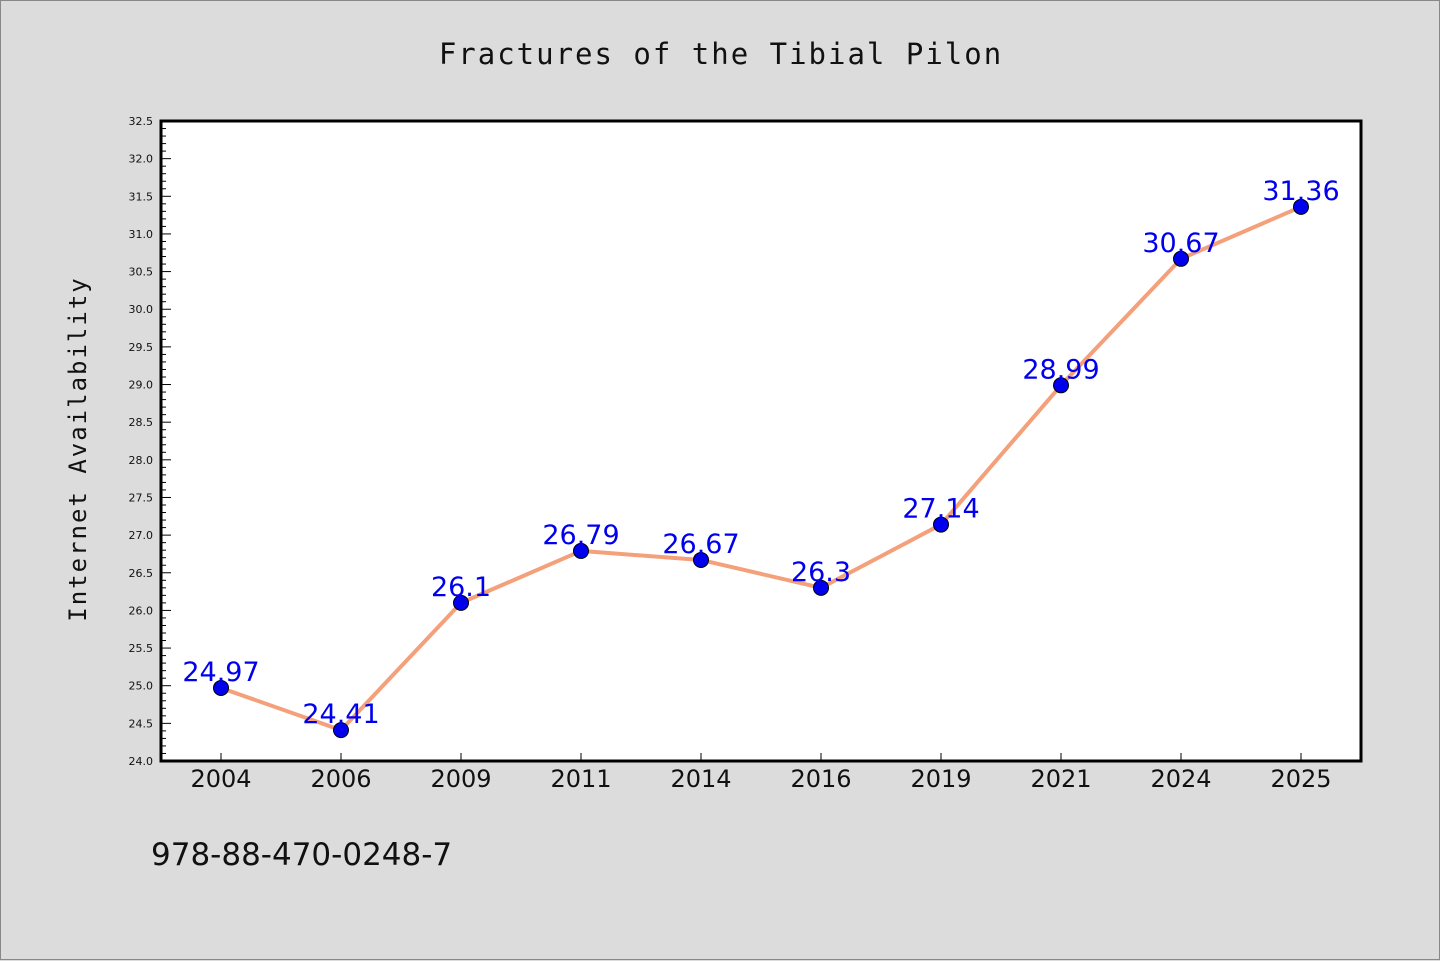 This screenshot has width=1440, height=961. I want to click on x-tick-label: 2009, so click(460, 779).